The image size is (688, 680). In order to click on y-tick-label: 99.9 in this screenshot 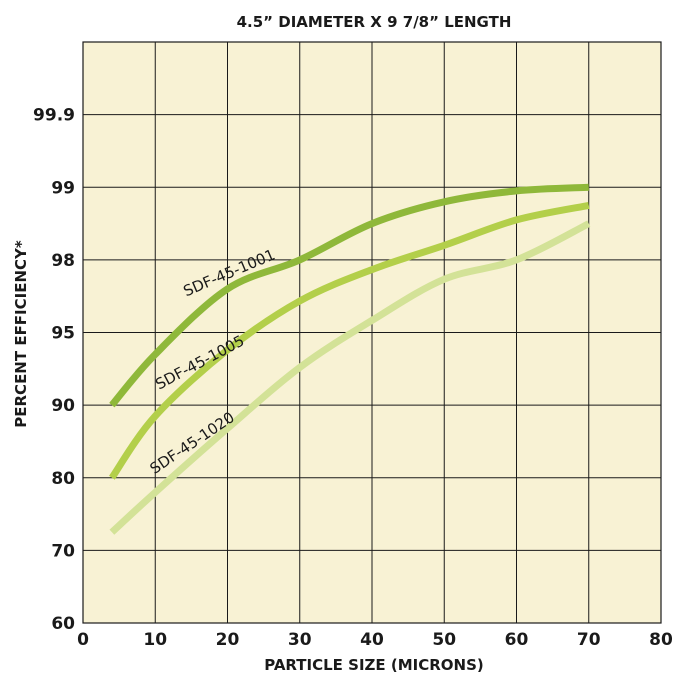, I will do `click(54, 116)`.